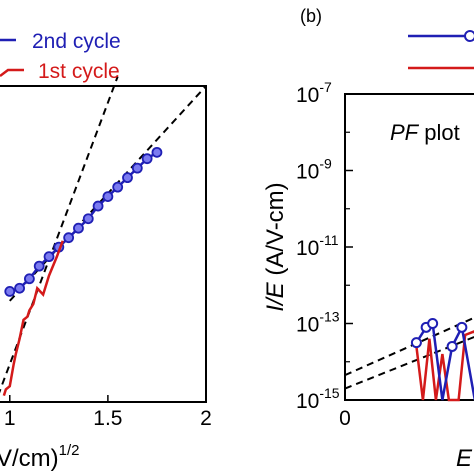 Image resolution: width=474 pixels, height=474 pixels. What do you see at coordinates (405, 132) in the screenshot?
I see `pf-plot-annotation-italic: PF` at bounding box center [405, 132].